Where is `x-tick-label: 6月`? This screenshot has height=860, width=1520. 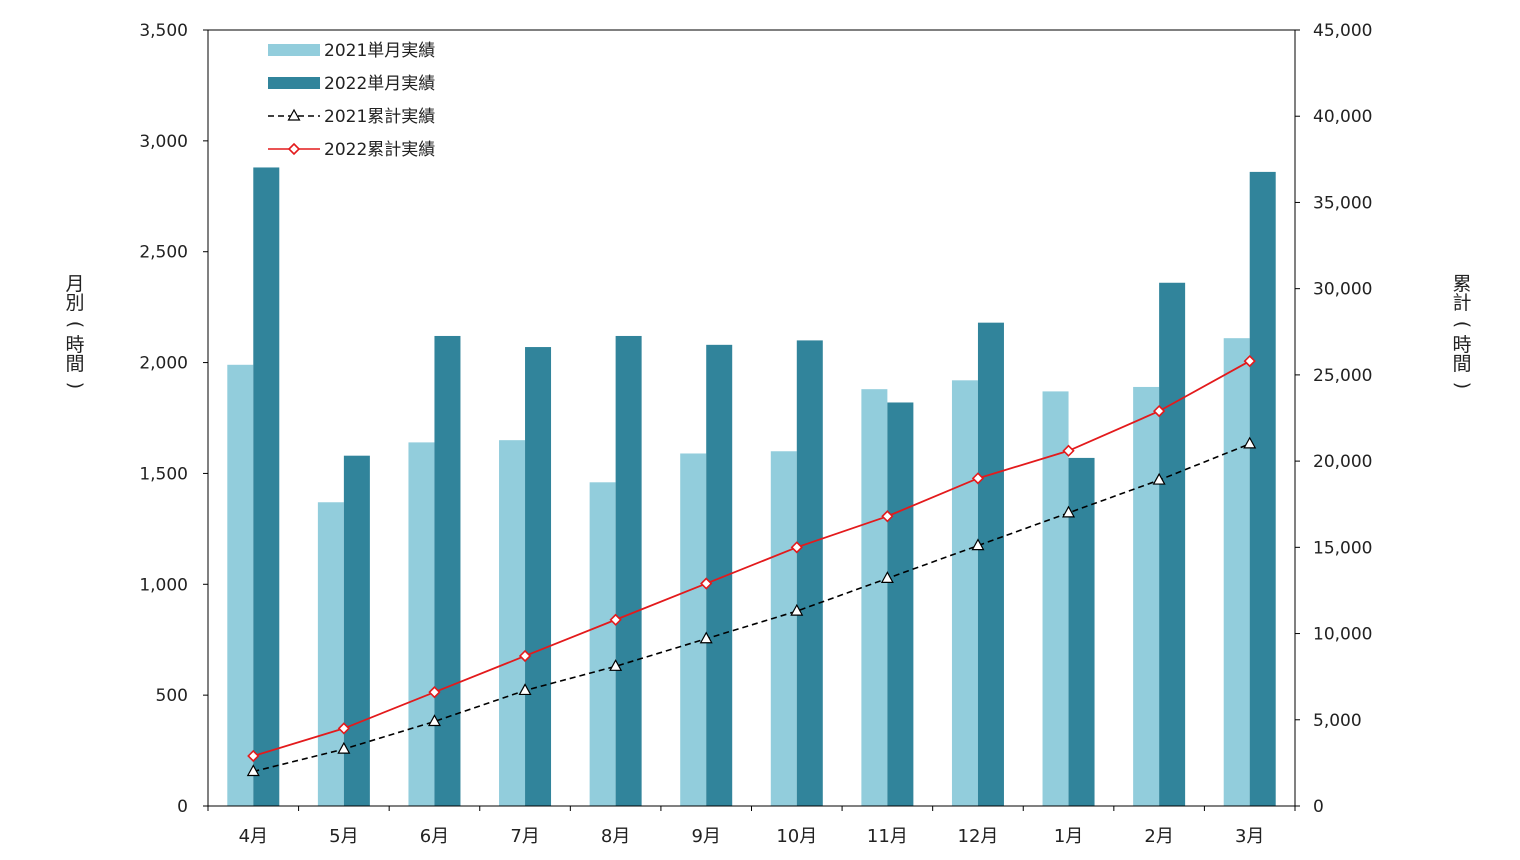 x-tick-label: 6月 is located at coordinates (434, 836).